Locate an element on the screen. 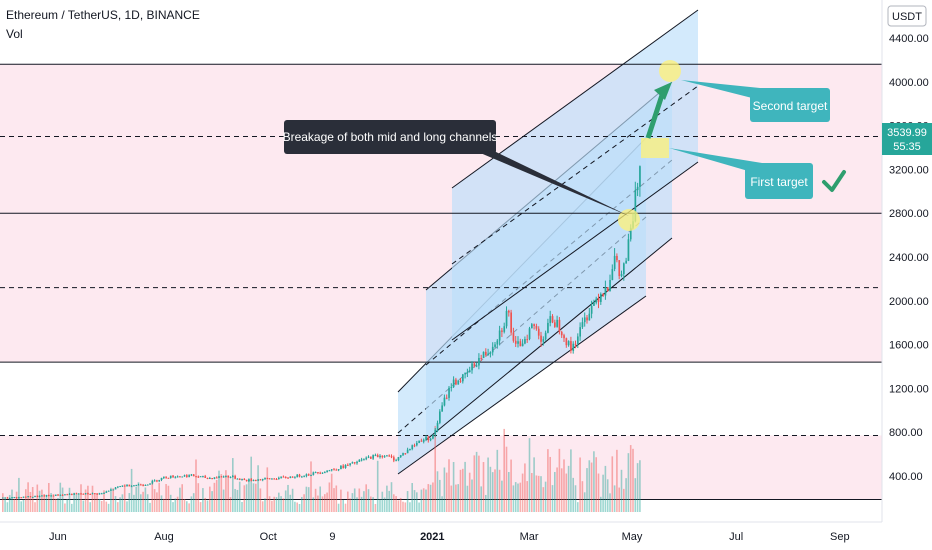  x-tick-label: Jun is located at coordinates (58, 537).